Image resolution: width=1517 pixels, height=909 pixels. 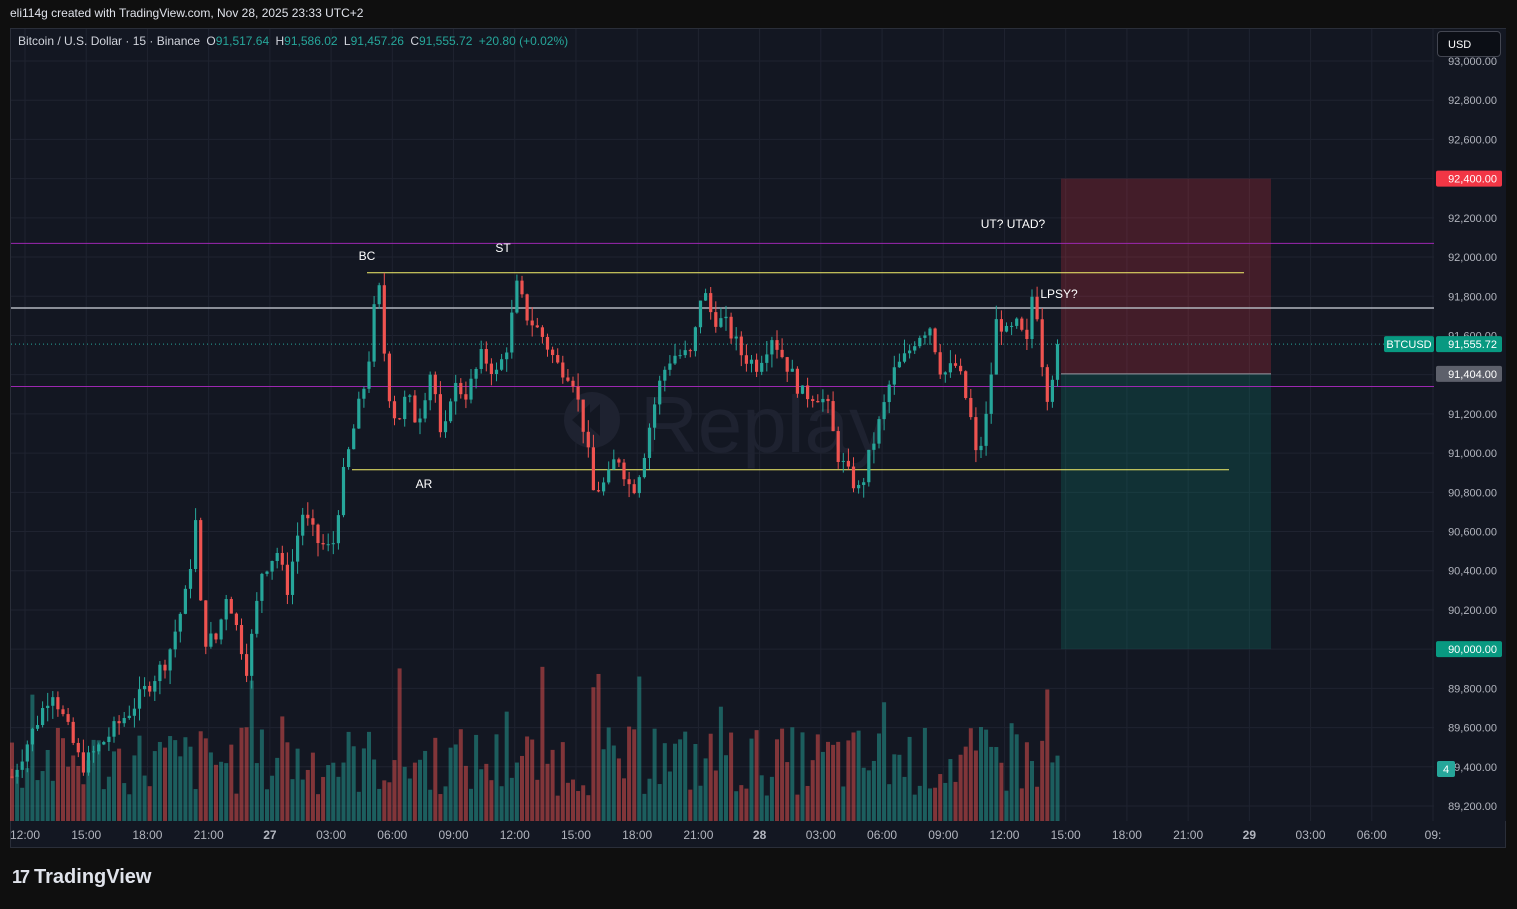 I want to click on x-tick-label: 09:, so click(x=1433, y=835).